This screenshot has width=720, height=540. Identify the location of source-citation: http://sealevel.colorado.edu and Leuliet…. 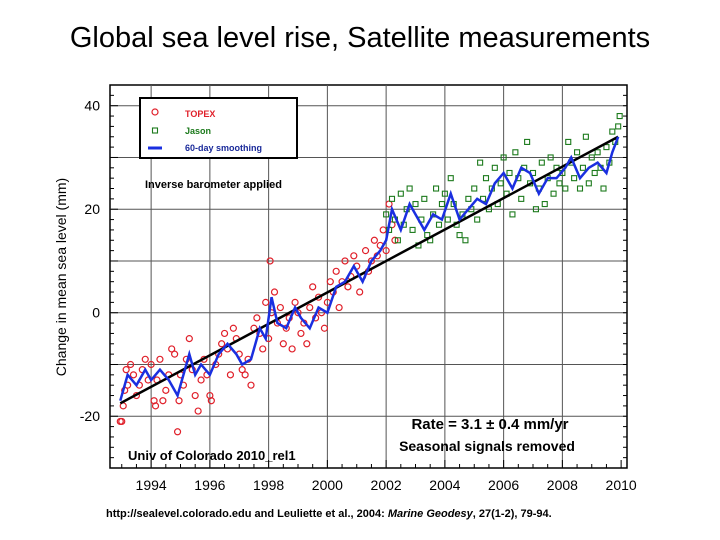
(329, 514).